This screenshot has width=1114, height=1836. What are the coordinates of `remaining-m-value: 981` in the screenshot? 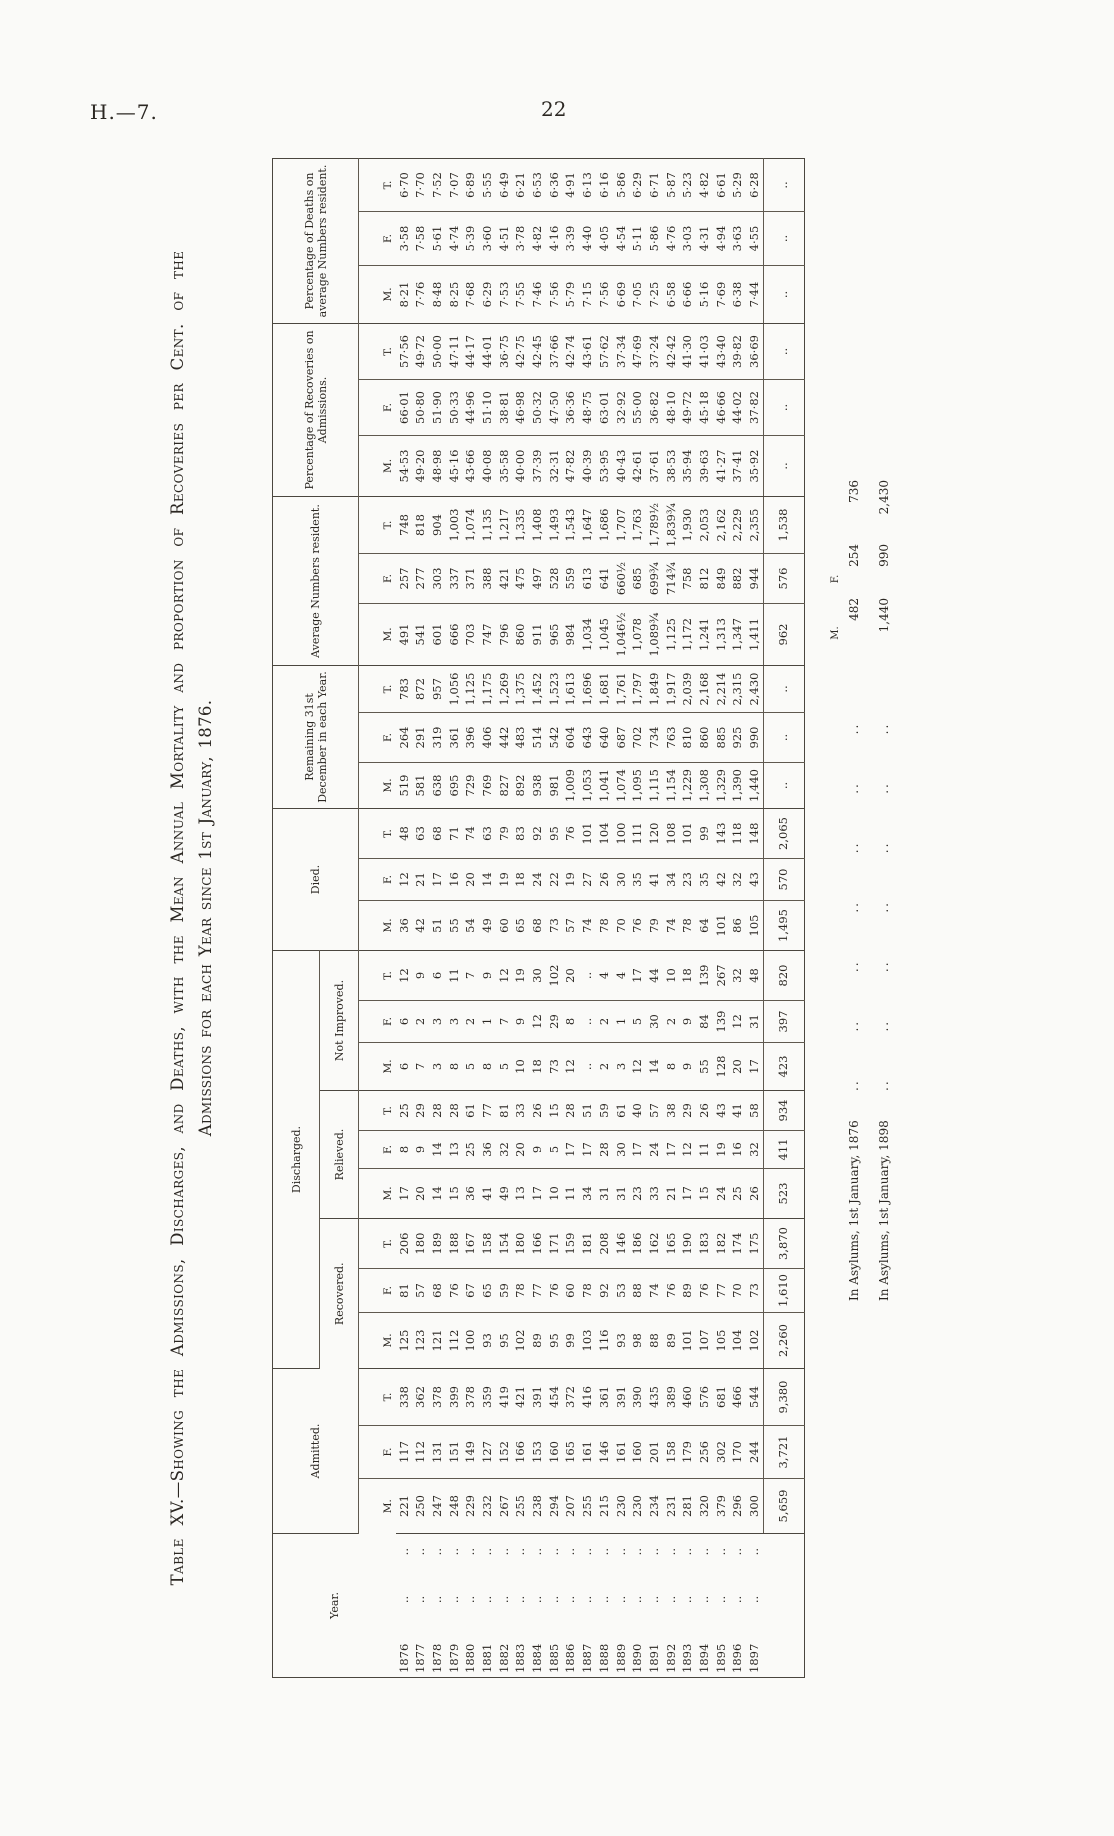 It's located at (554, 785).